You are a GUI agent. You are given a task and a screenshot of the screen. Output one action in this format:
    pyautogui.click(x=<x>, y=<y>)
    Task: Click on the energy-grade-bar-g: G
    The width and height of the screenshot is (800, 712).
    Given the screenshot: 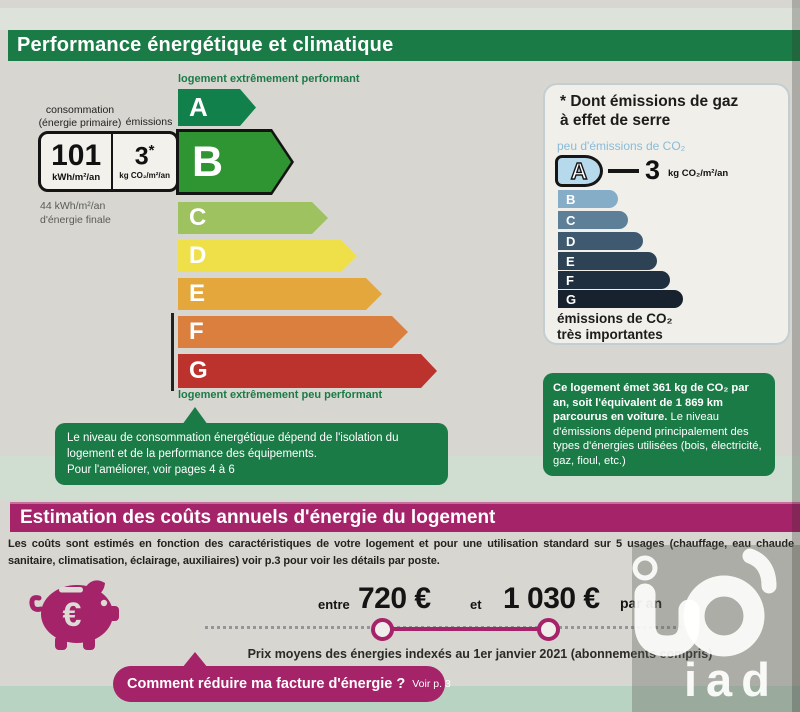 What is the action you would take?
    pyautogui.click(x=307, y=371)
    